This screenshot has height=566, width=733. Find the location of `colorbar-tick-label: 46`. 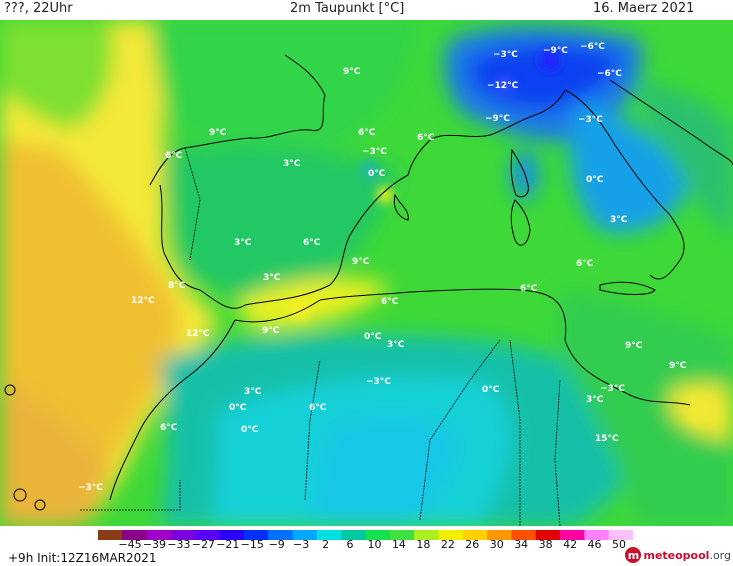

colorbar-tick-label: 46 is located at coordinates (594, 544).